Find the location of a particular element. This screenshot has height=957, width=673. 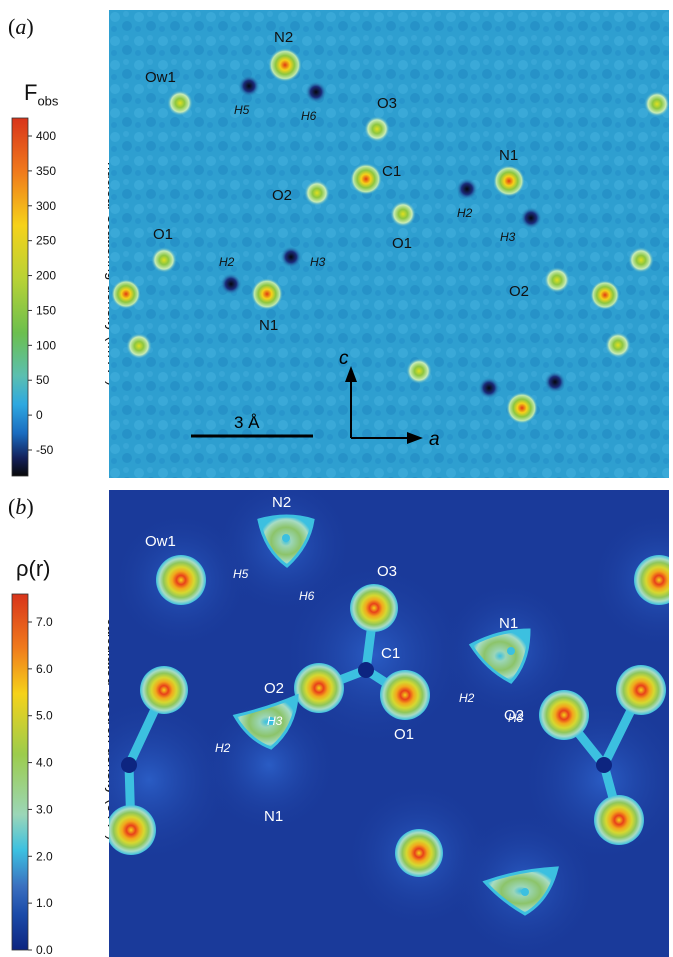

atom-n1-right-center is located at coordinates (511, 651).